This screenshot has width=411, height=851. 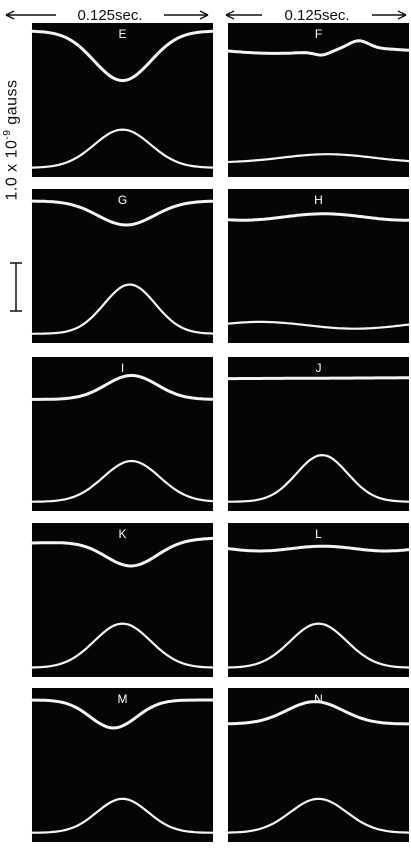 I want to click on panel-letter: M, so click(x=123, y=699).